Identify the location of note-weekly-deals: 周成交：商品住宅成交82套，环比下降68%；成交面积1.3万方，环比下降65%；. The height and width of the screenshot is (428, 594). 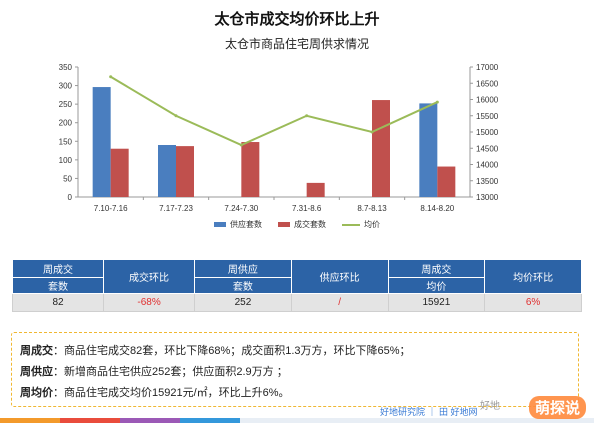
(215, 350).